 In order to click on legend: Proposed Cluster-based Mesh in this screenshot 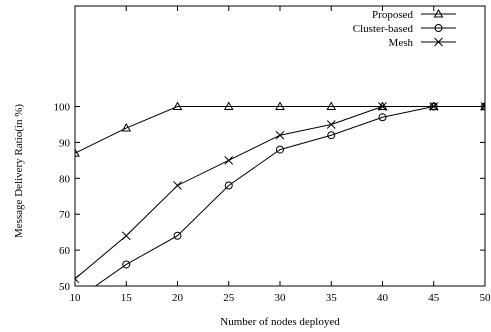, I will do `click(404, 28)`.